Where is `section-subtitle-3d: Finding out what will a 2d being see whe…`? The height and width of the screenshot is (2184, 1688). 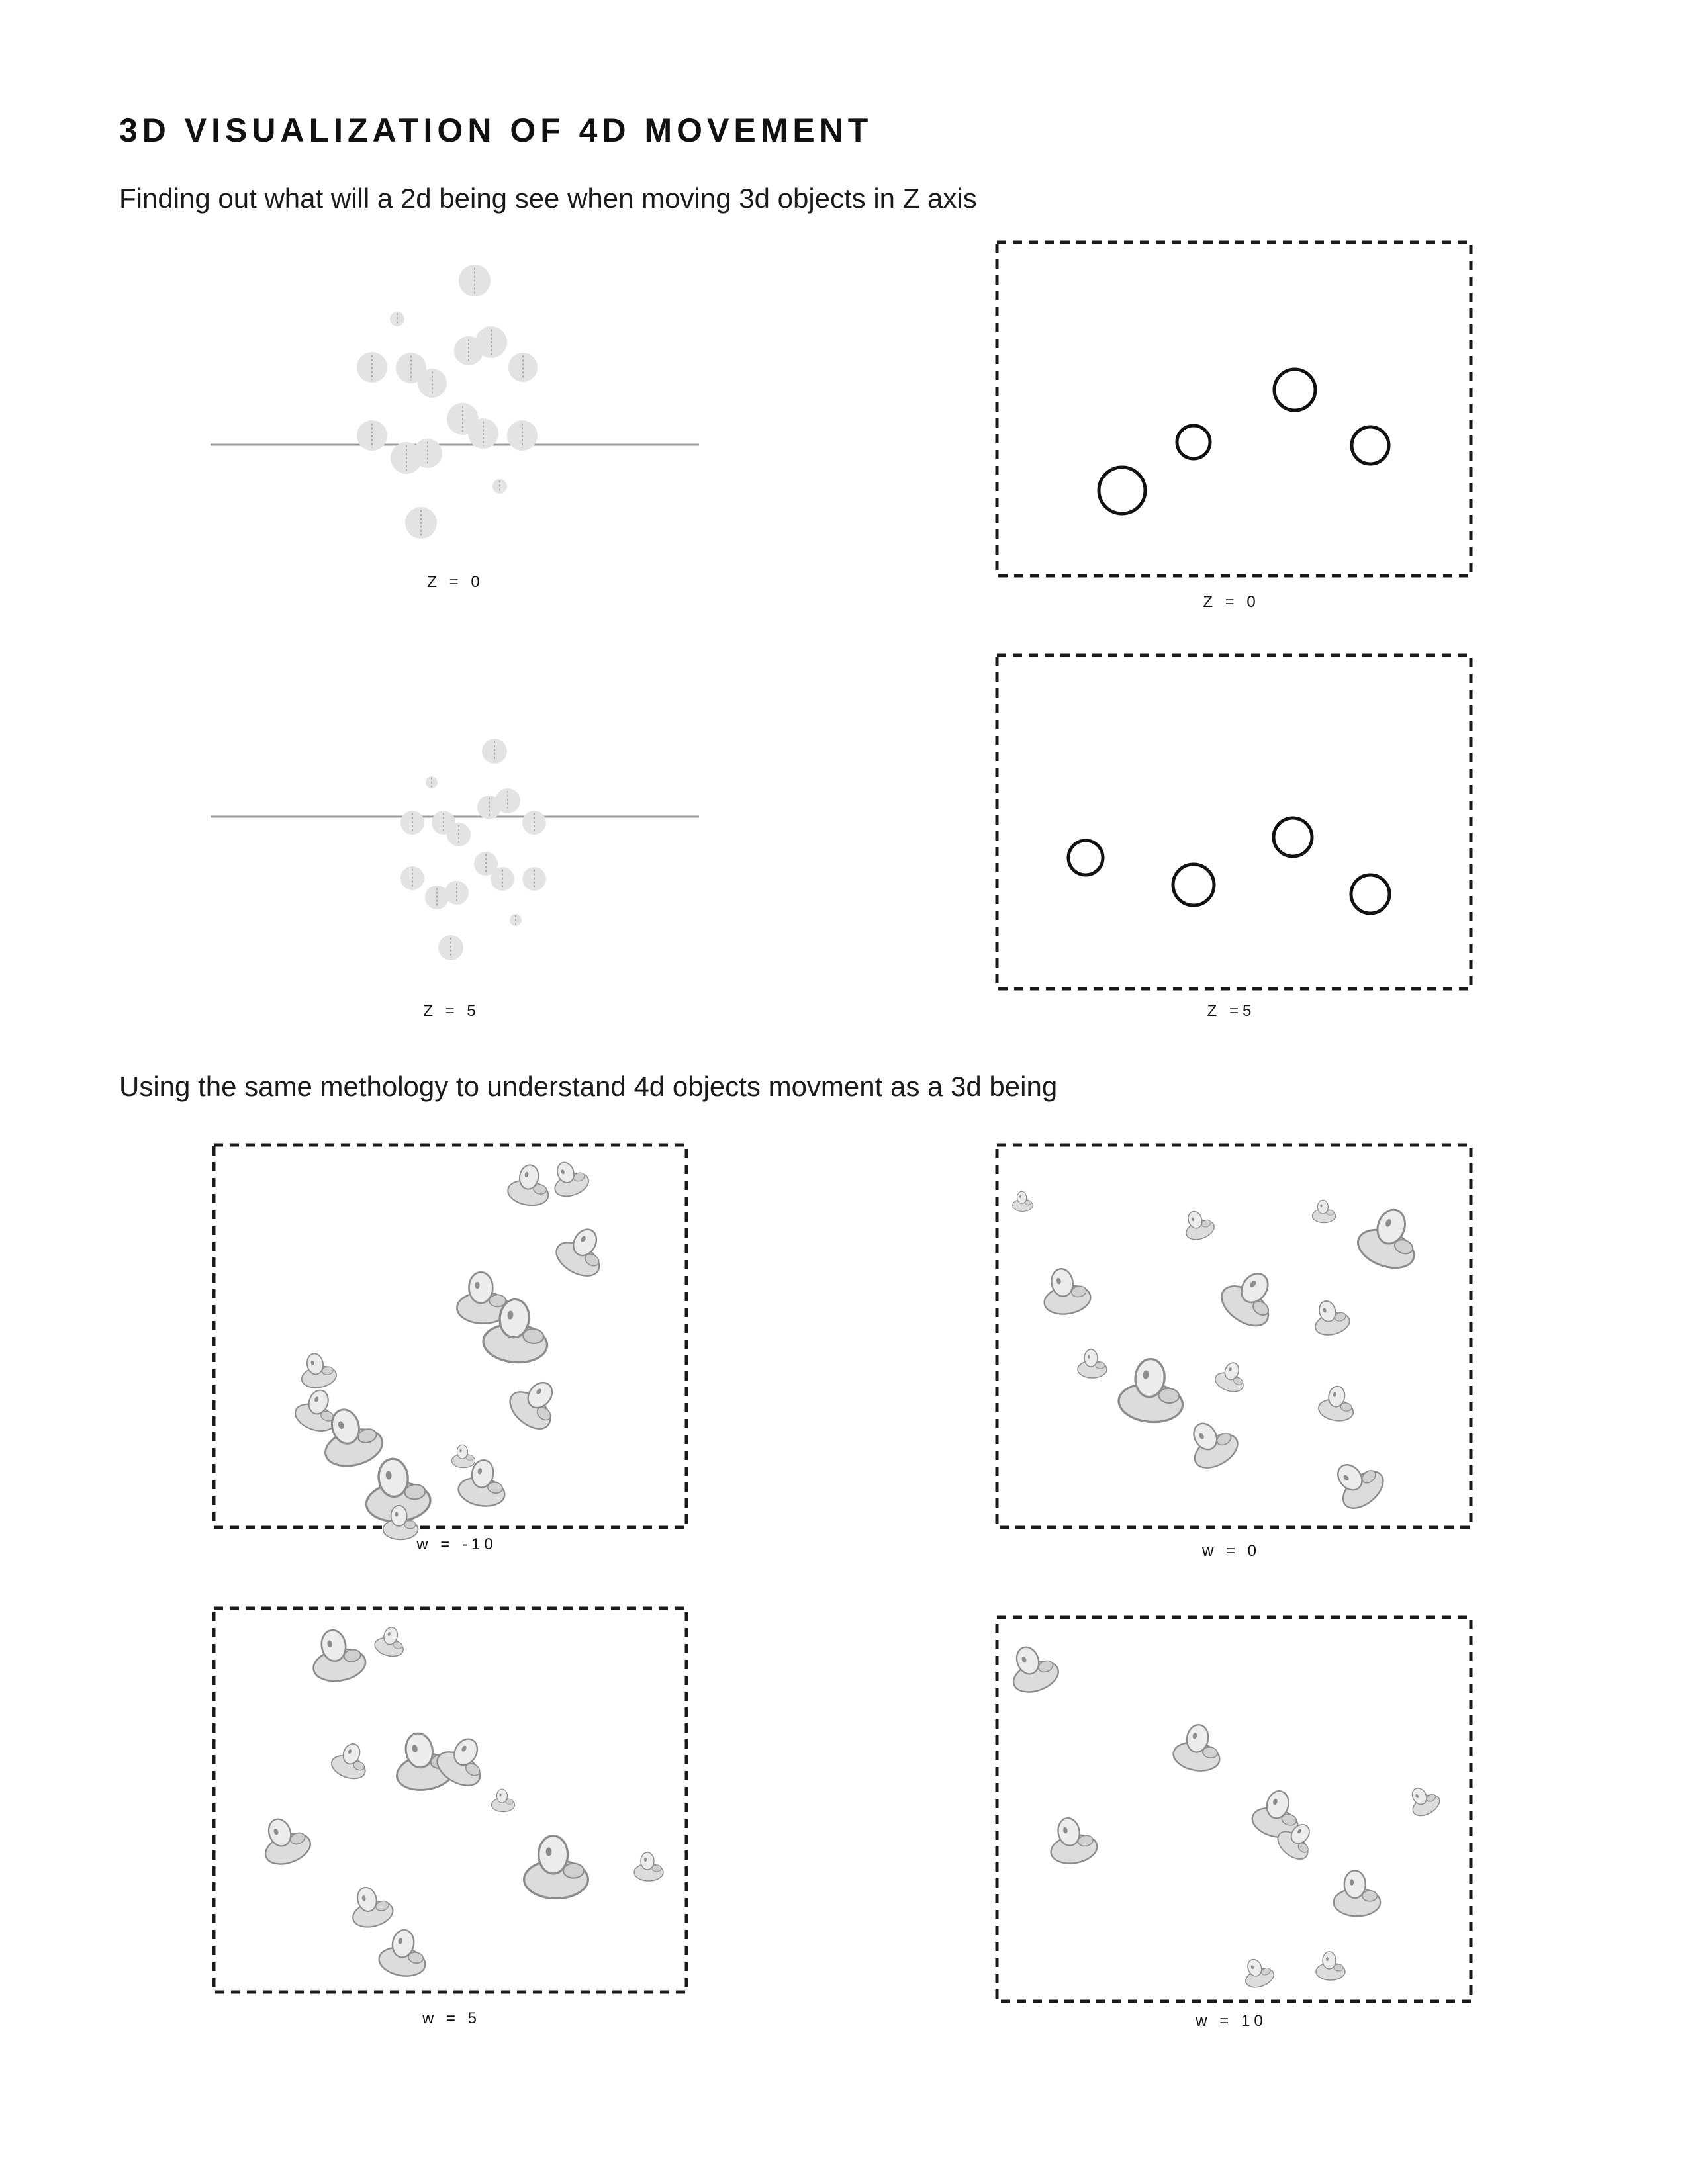
section-subtitle-3d: Finding out what will a 2d being see whe… is located at coordinates (548, 198).